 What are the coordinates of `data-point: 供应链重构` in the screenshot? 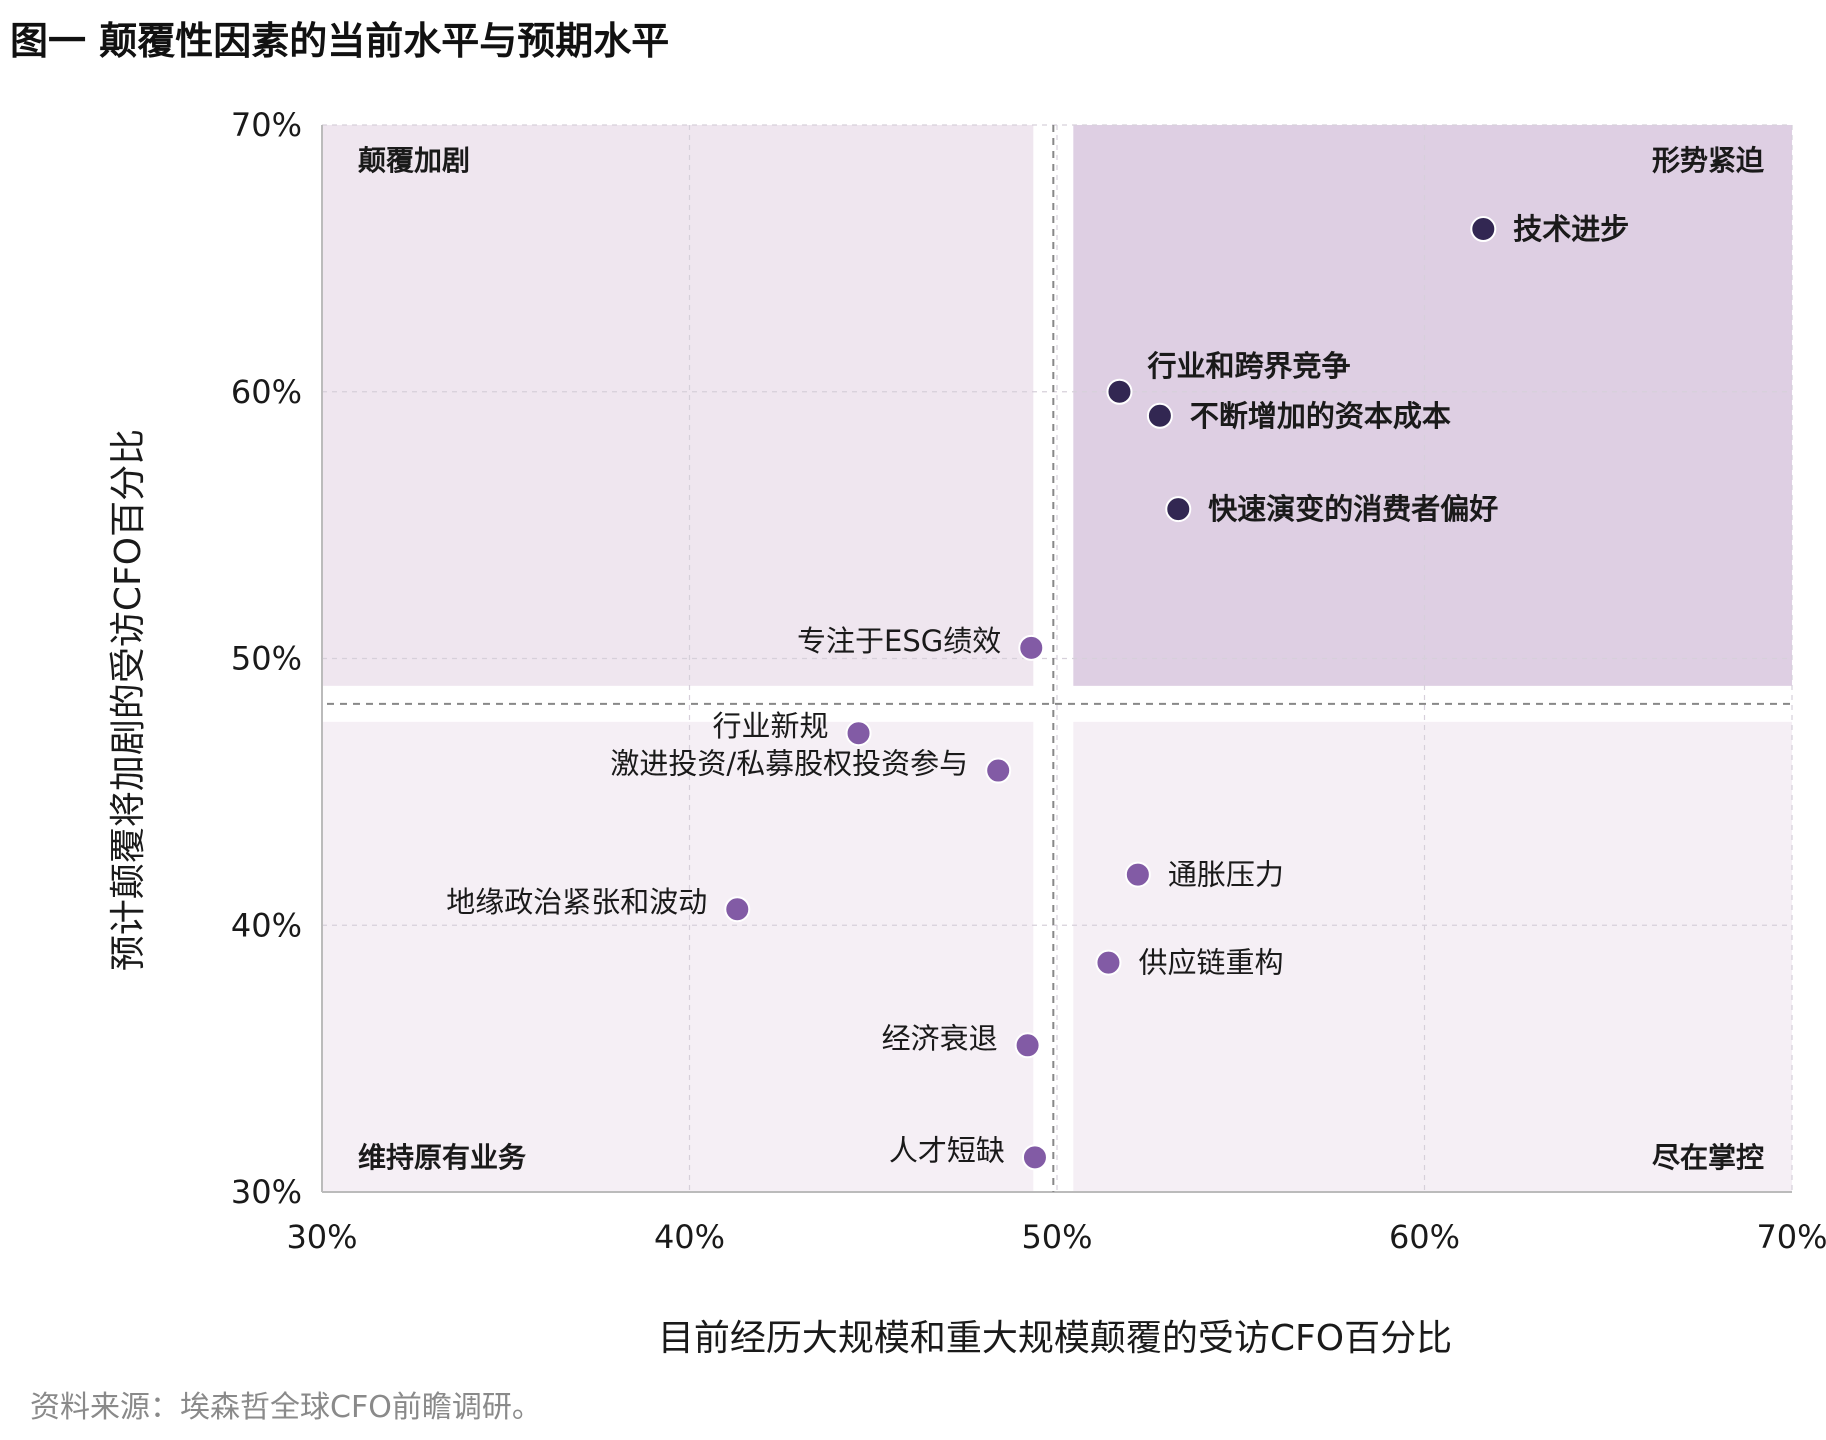 It's located at (1189, 963).